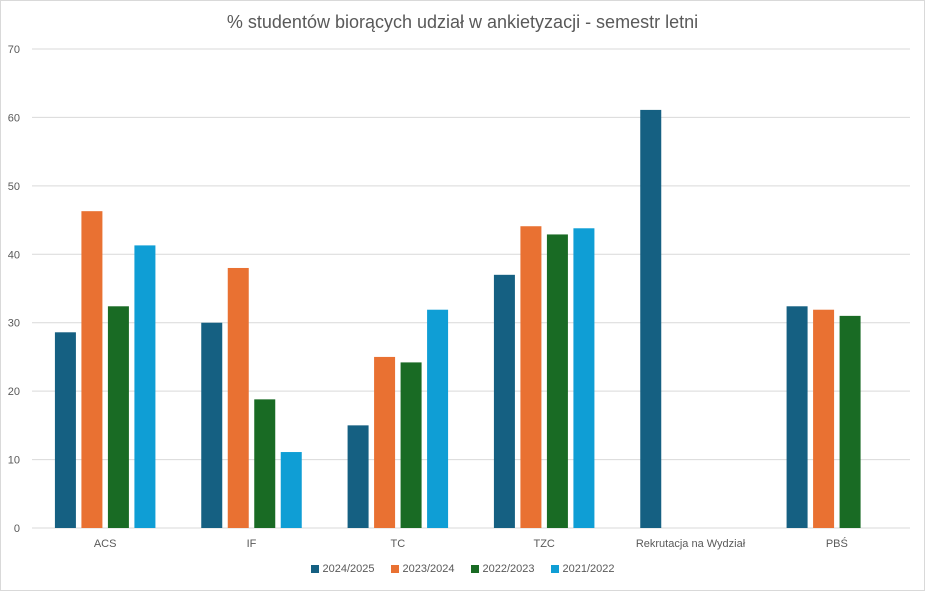  What do you see at coordinates (691, 544) in the screenshot?
I see `x-tick-label: Rekrutacja na Wydział` at bounding box center [691, 544].